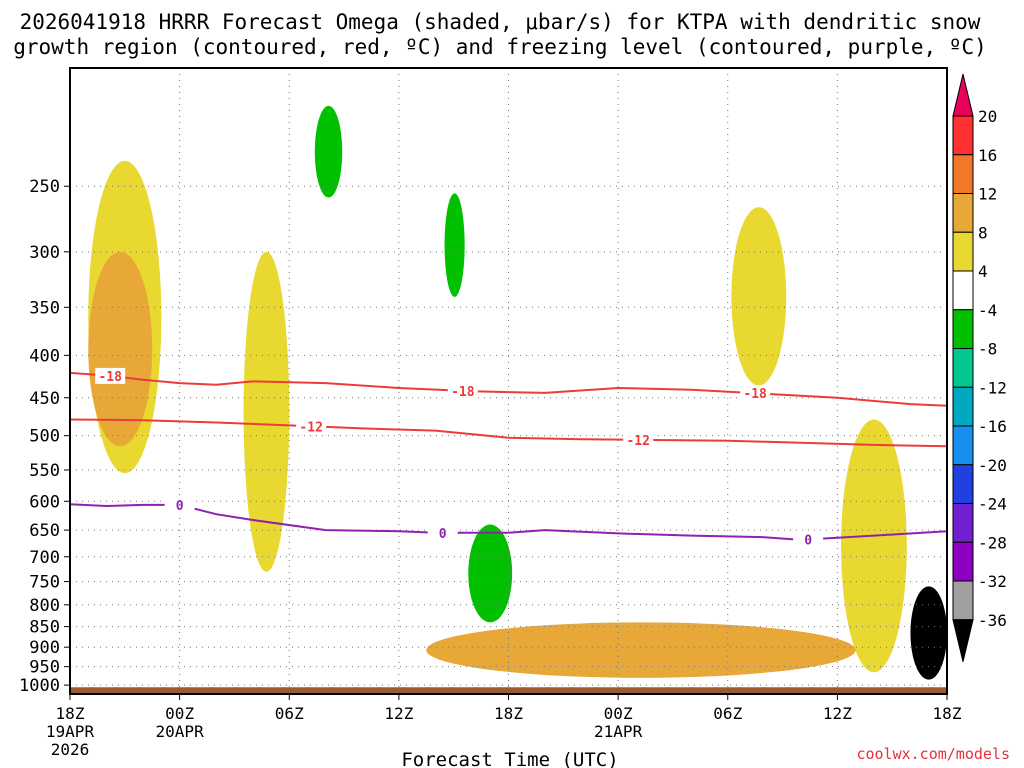 The width and height of the screenshot is (1024, 768). I want to click on credit-text: coolwx.com/models, so click(933, 754).